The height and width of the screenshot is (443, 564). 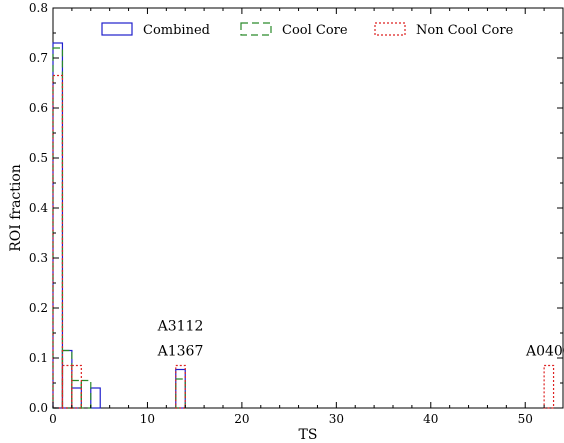 What do you see at coordinates (38, 58) in the screenshot?
I see `y-tick-label: 0.7` at bounding box center [38, 58].